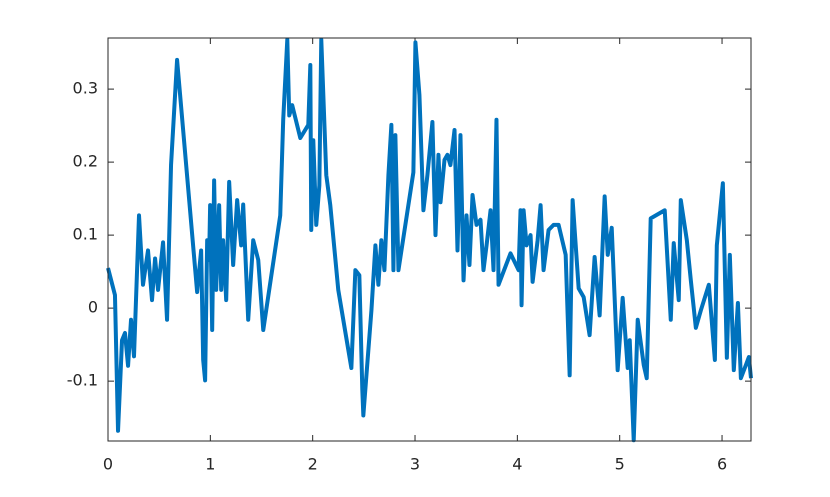 The image size is (830, 497). I want to click on y-tick-label: 0.2, so click(85, 161).